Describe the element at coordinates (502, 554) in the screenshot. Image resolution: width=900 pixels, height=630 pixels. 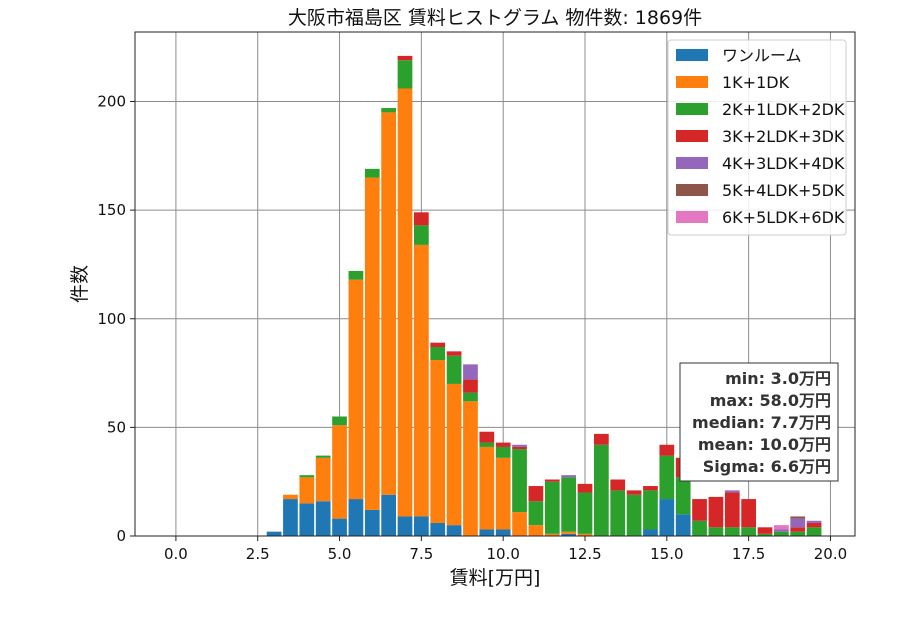
I see `x-tick-label: 10.0` at that location.